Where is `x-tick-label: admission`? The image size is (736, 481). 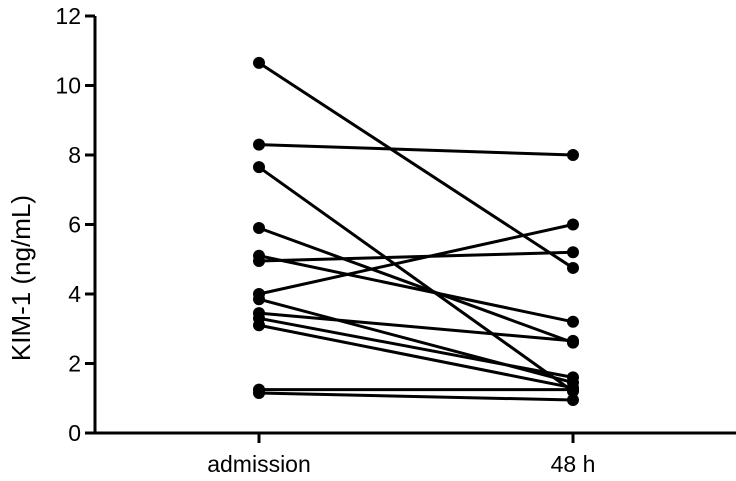
x-tick-label: admission is located at coordinates (259, 464).